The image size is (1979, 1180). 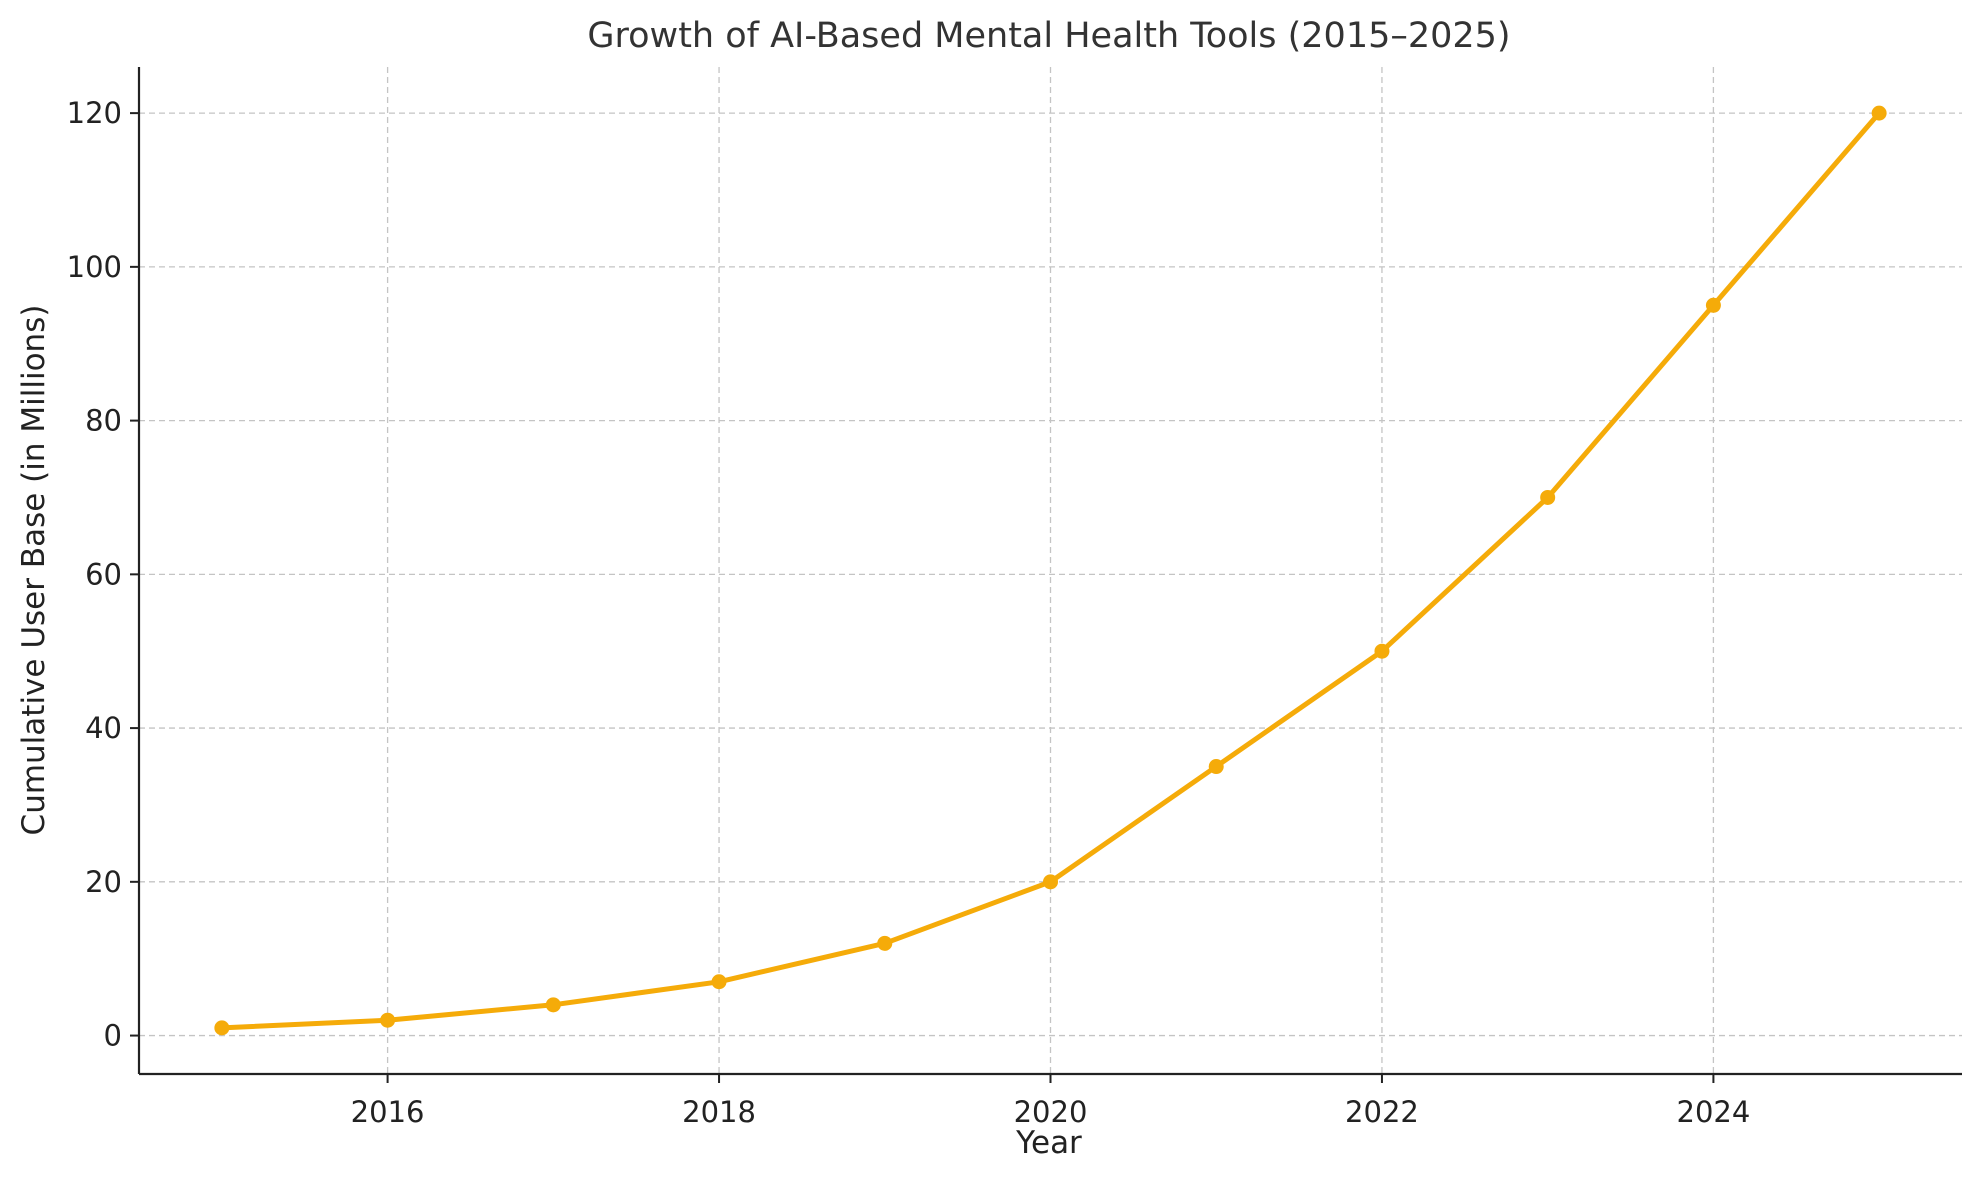 What do you see at coordinates (1051, 1112) in the screenshot?
I see `x-tick-label-2020: 2020` at bounding box center [1051, 1112].